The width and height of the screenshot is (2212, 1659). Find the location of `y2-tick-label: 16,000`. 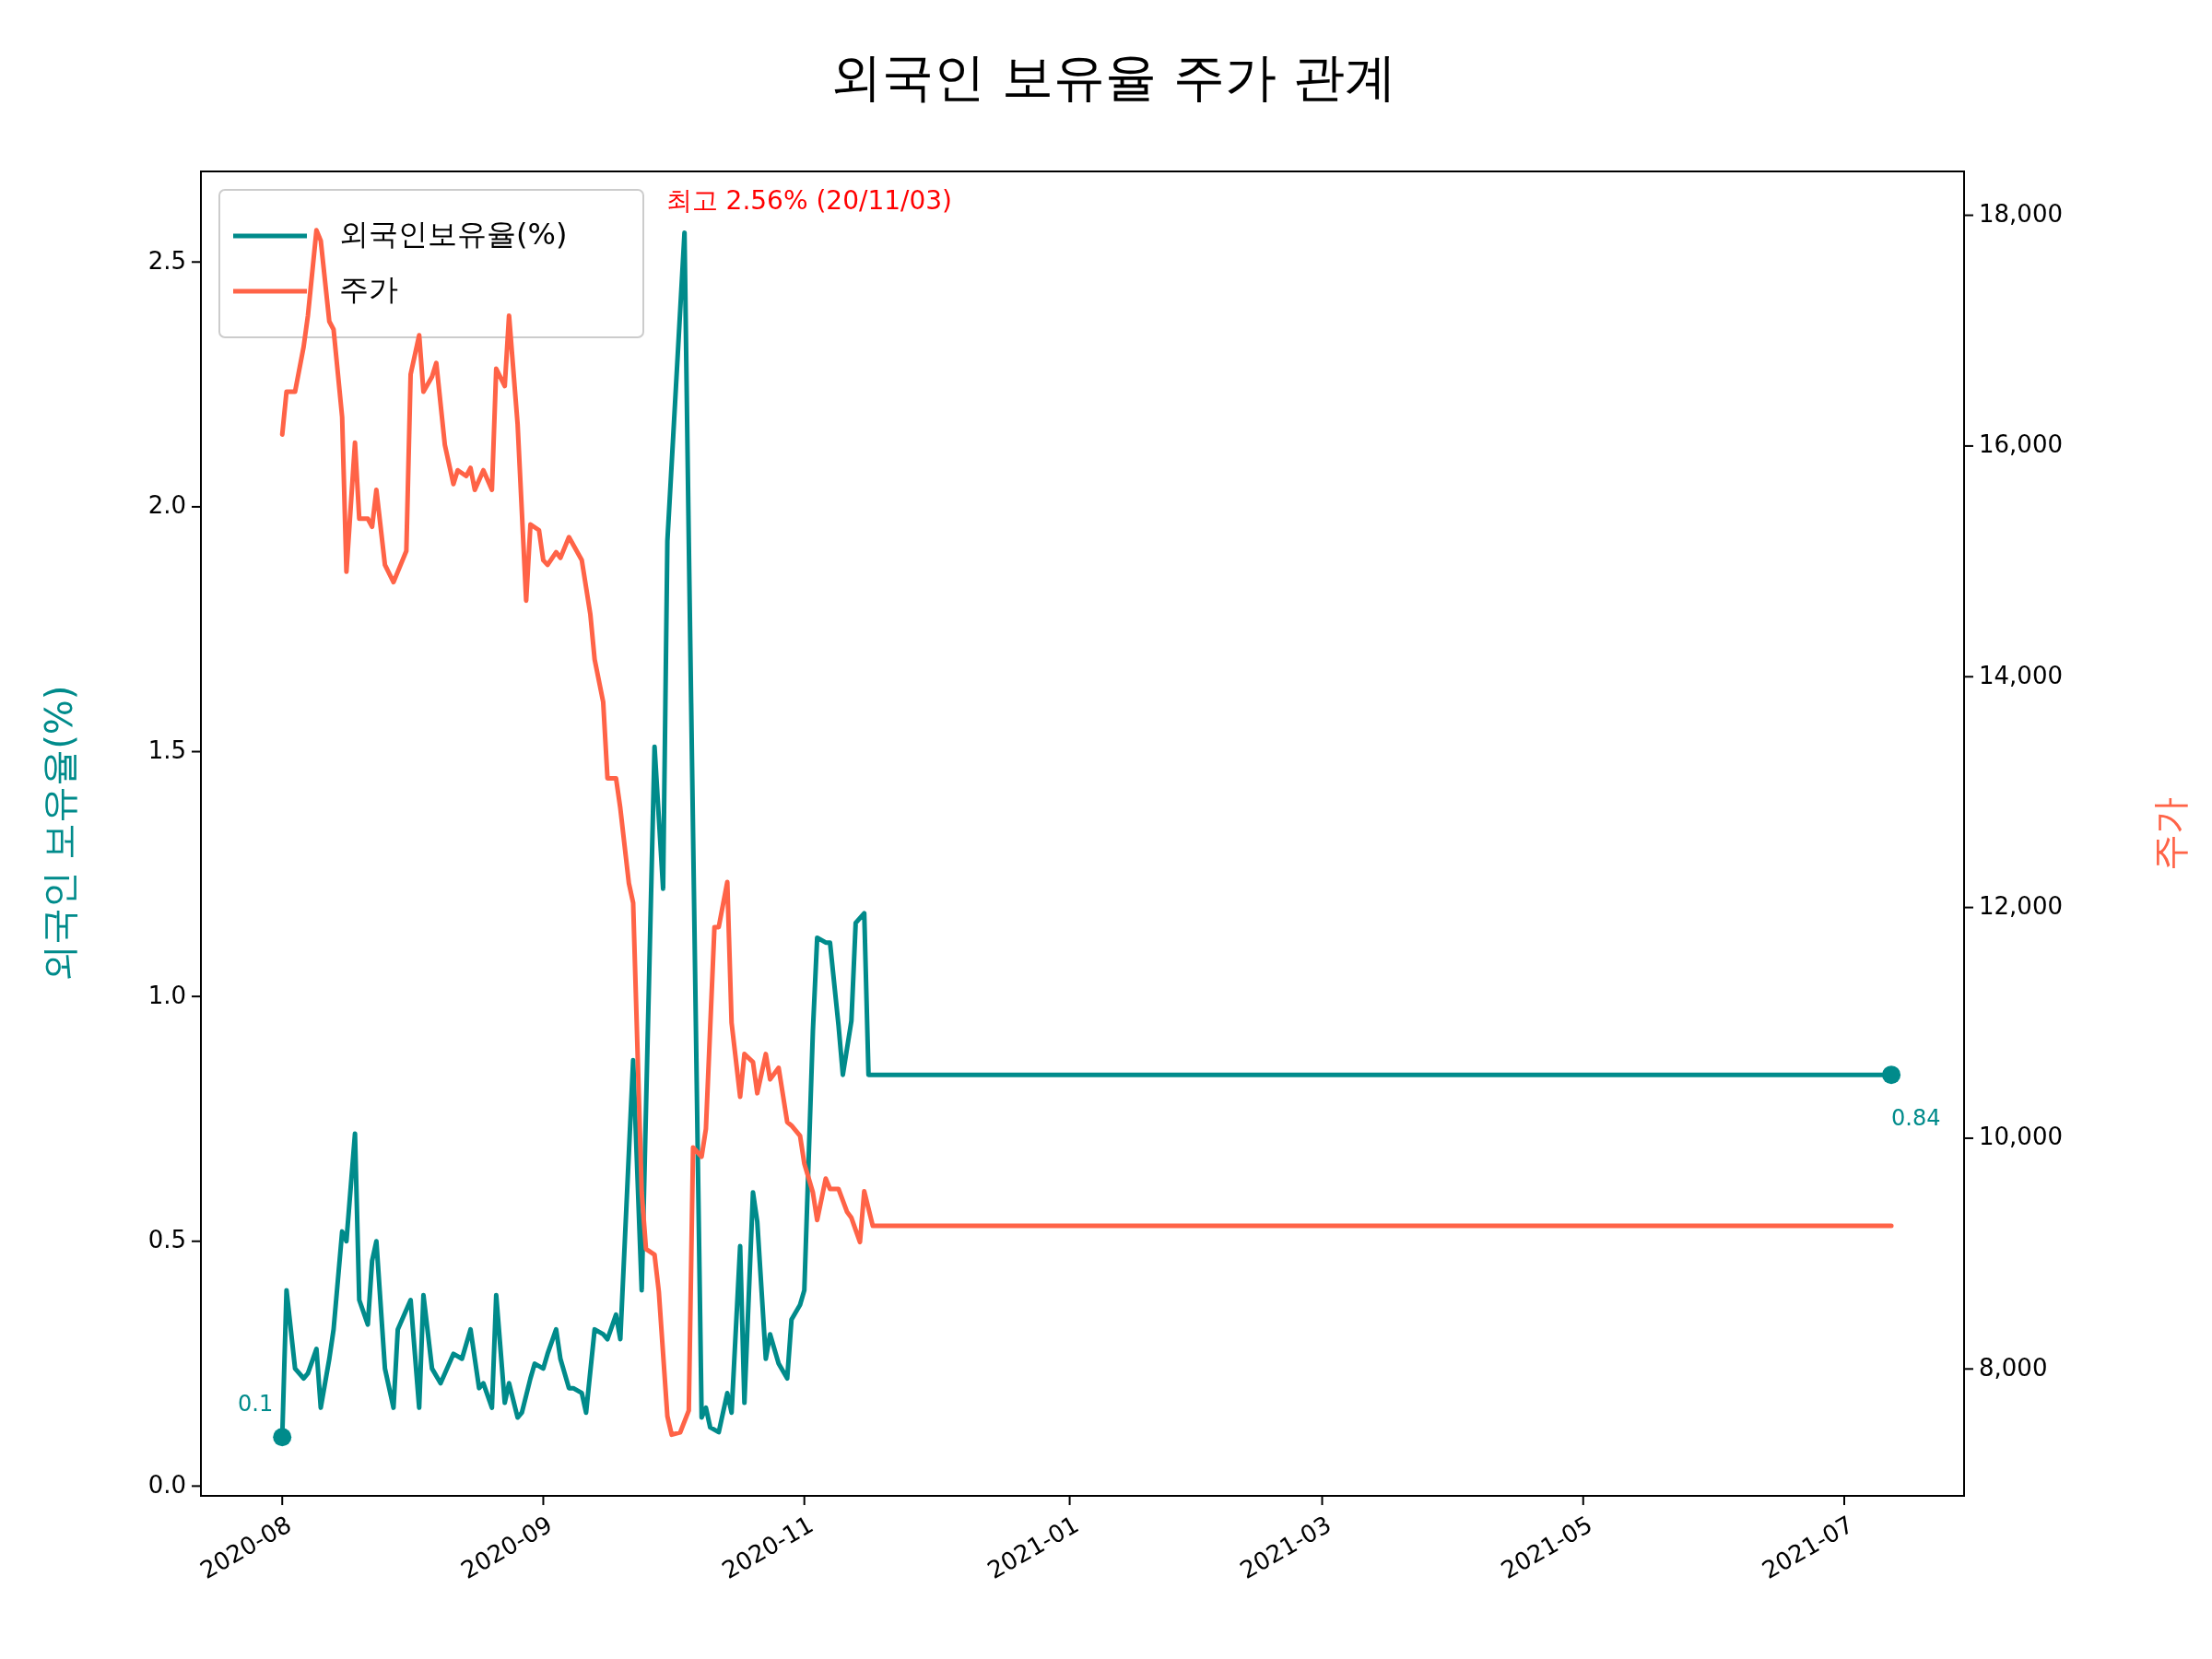

y2-tick-label: 16,000 is located at coordinates (2021, 444).